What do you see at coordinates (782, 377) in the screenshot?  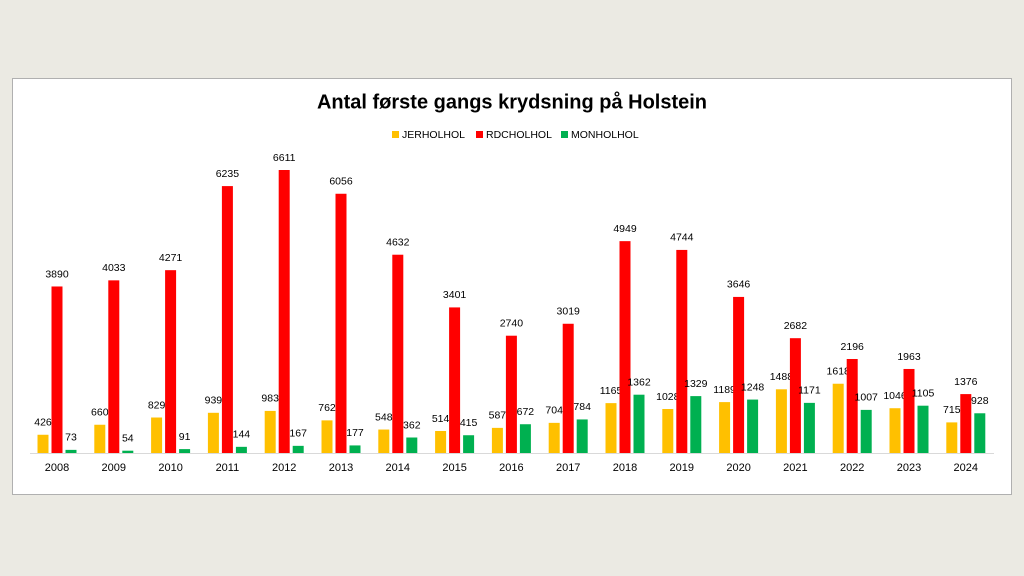 I see `value-label: 1488` at bounding box center [782, 377].